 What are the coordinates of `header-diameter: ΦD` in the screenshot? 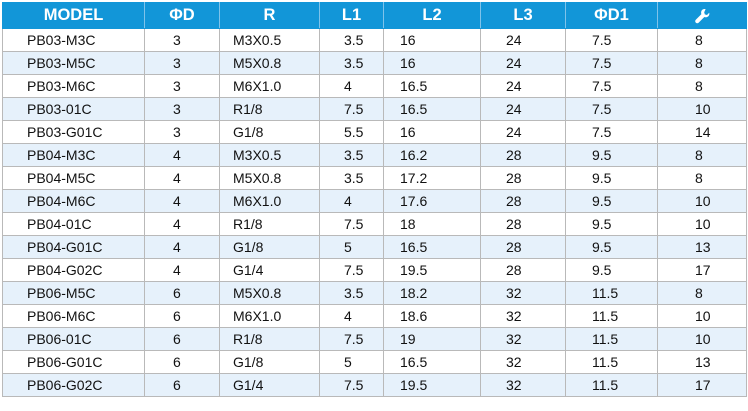 It's located at (182, 15).